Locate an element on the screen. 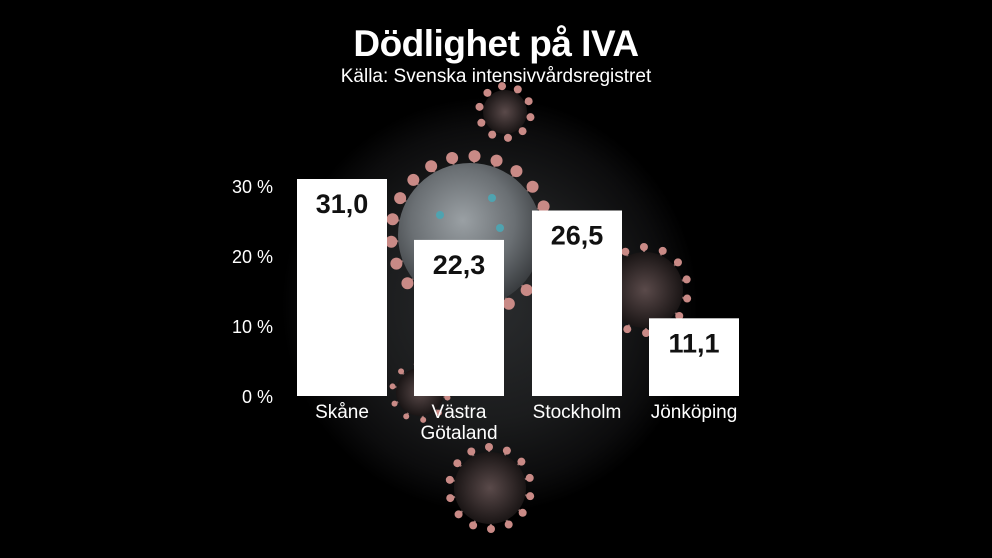 Image resolution: width=992 pixels, height=558 pixels. data-label: 26,5 is located at coordinates (577, 236).